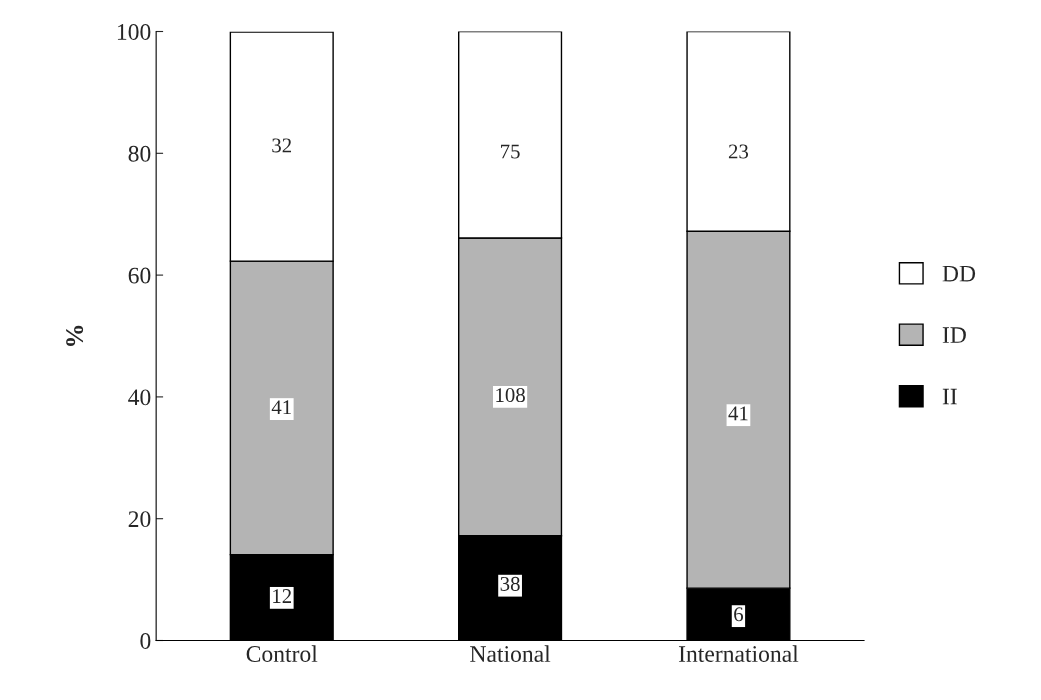  I want to click on y-tick-label: 40, so click(139, 397).